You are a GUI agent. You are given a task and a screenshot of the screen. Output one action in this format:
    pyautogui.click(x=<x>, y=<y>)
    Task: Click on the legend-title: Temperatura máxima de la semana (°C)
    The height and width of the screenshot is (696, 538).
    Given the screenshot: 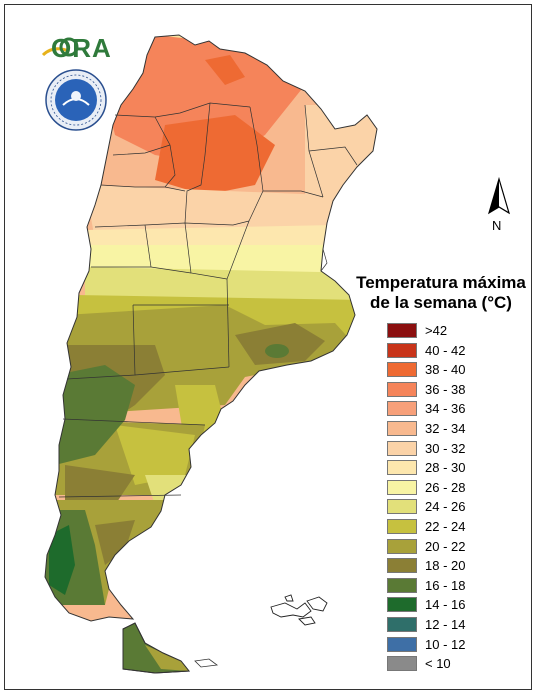 What is the action you would take?
    pyautogui.click(x=441, y=293)
    